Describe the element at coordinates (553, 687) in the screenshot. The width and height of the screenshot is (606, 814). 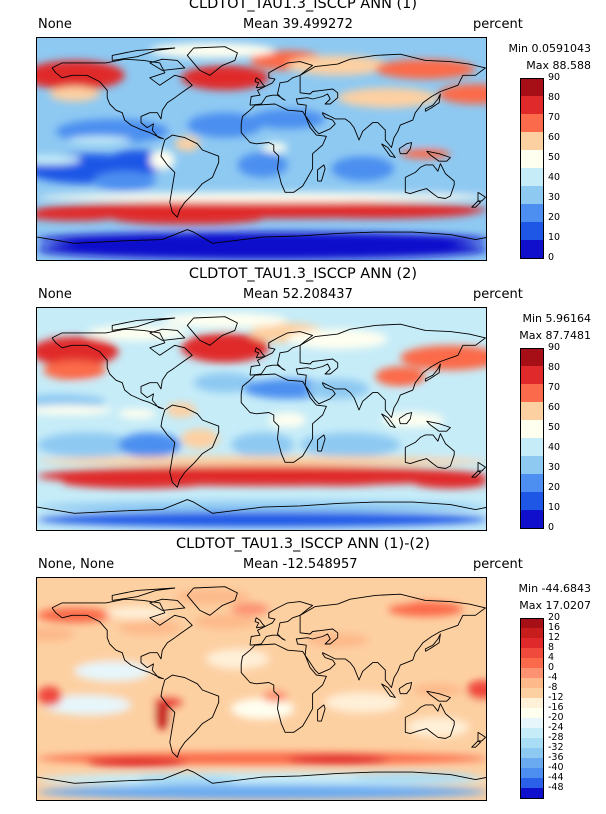
I see `colorbar-tick-label: -8` at that location.